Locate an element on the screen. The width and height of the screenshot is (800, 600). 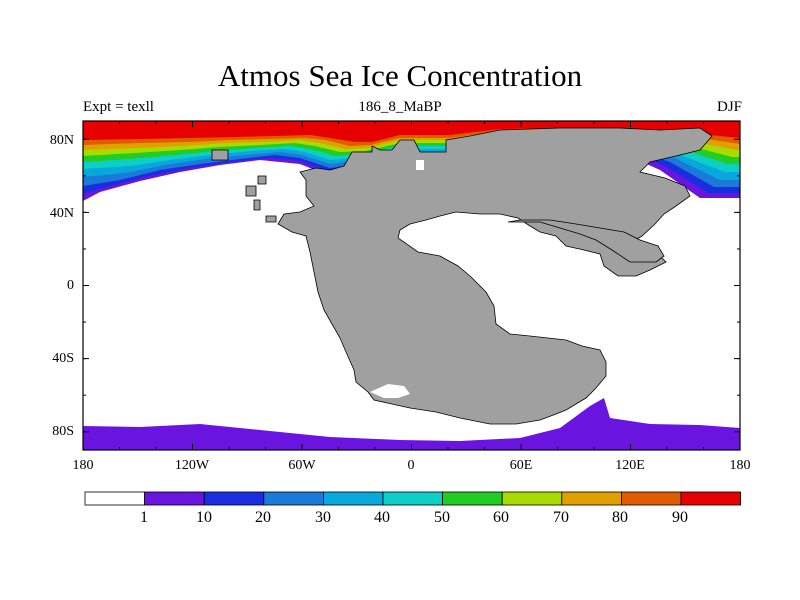
colorbar-label-90: 90 is located at coordinates (680, 517).